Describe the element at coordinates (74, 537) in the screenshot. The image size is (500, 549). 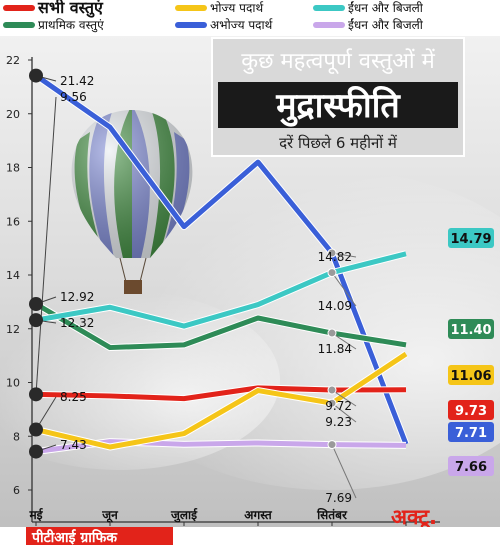
I see `source-label: पीटीआई ग्राफिक` at that location.